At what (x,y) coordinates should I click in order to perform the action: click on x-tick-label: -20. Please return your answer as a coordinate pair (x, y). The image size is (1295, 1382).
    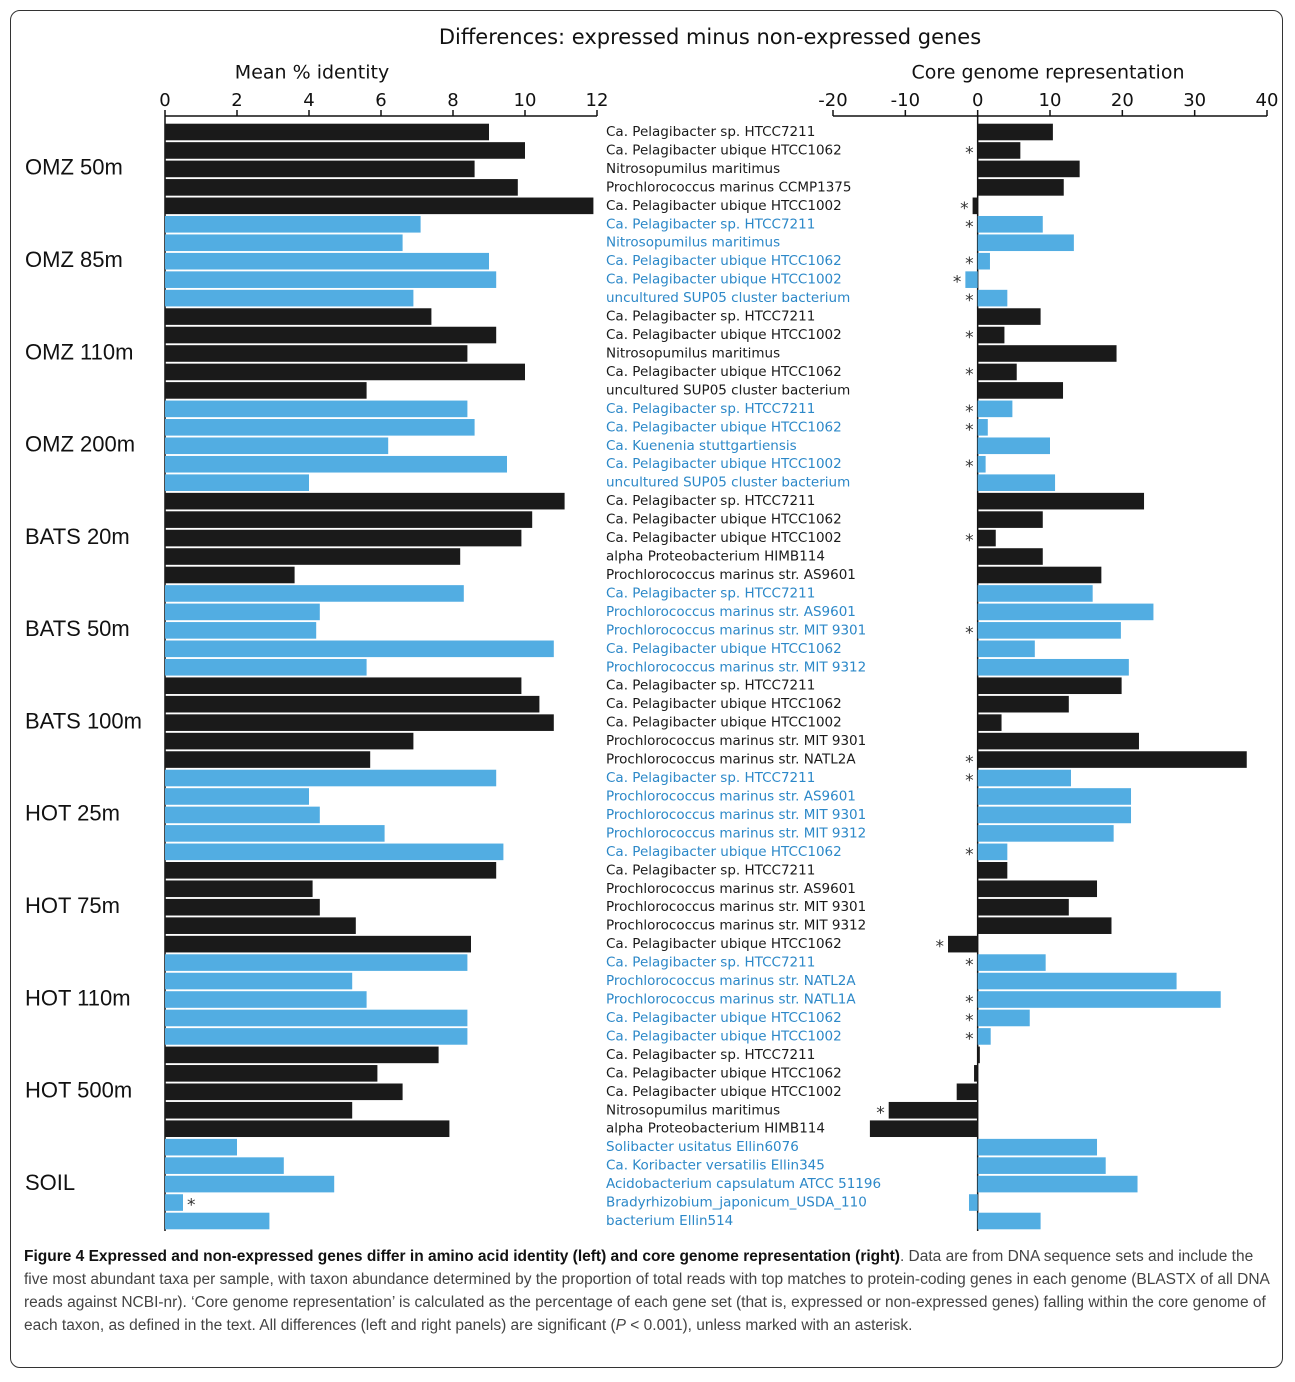
    Looking at the image, I should click on (832, 100).